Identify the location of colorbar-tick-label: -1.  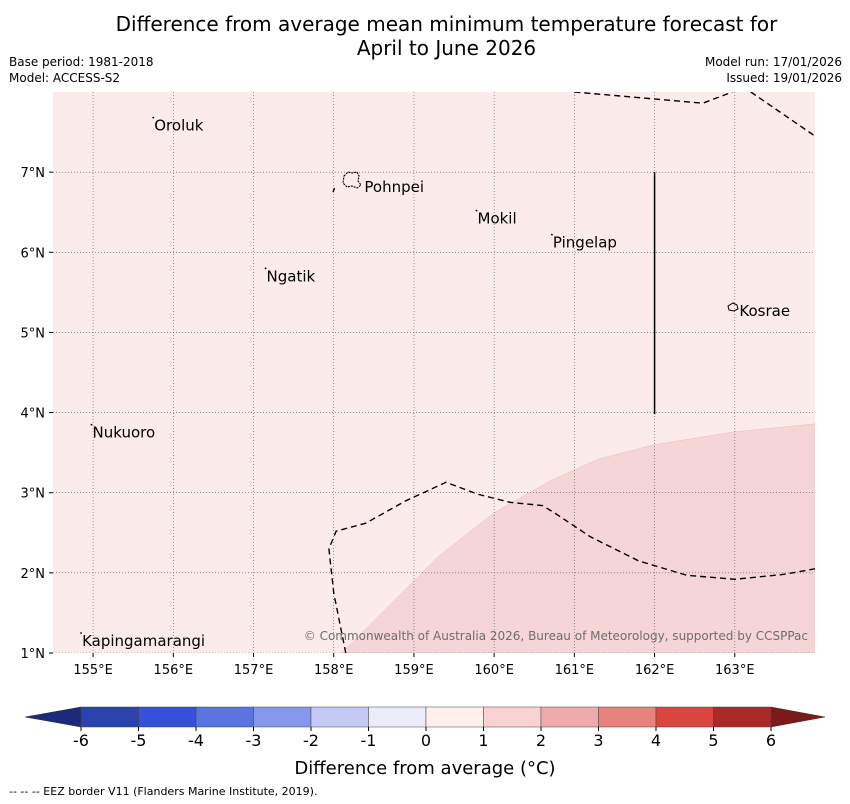
(369, 740).